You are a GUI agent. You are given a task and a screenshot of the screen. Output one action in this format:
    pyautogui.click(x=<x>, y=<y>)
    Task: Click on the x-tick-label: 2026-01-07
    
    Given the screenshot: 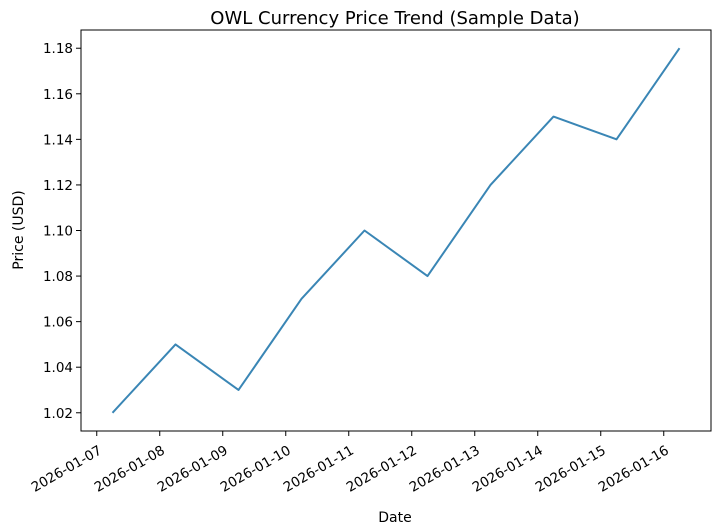 What is the action you would take?
    pyautogui.click(x=67, y=469)
    